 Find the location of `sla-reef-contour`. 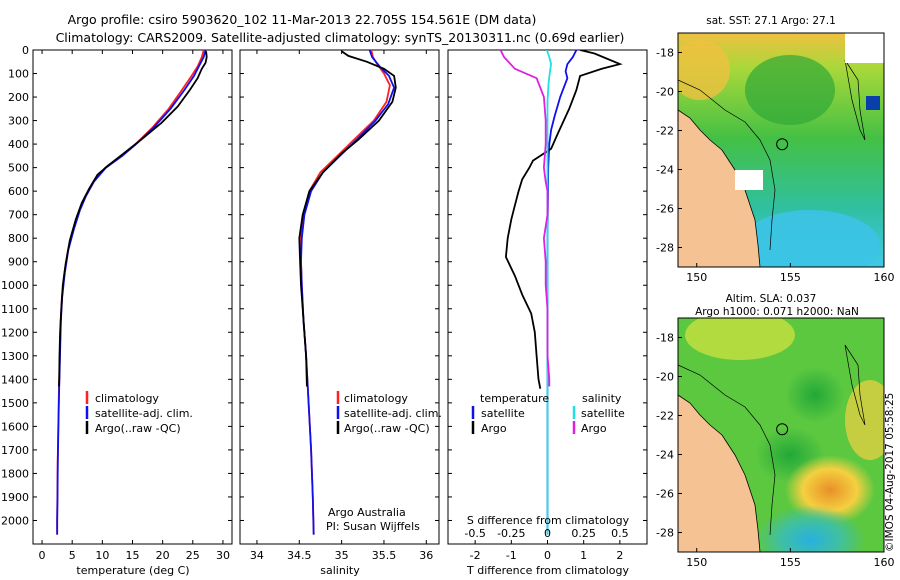

sla-reef-contour is located at coordinates (855, 385).